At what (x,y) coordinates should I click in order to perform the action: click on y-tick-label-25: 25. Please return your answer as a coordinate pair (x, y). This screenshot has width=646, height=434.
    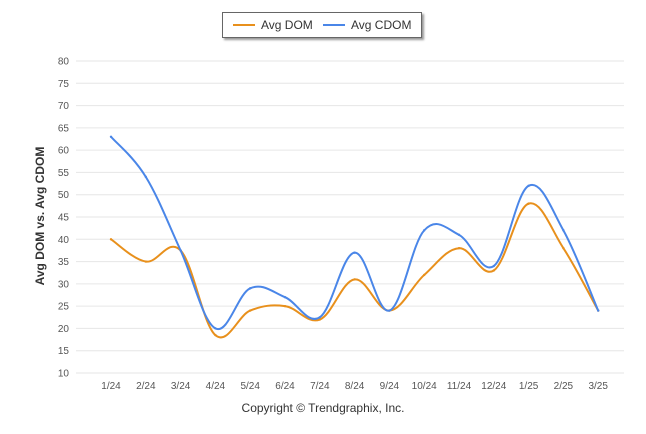
    Looking at the image, I should click on (64, 307).